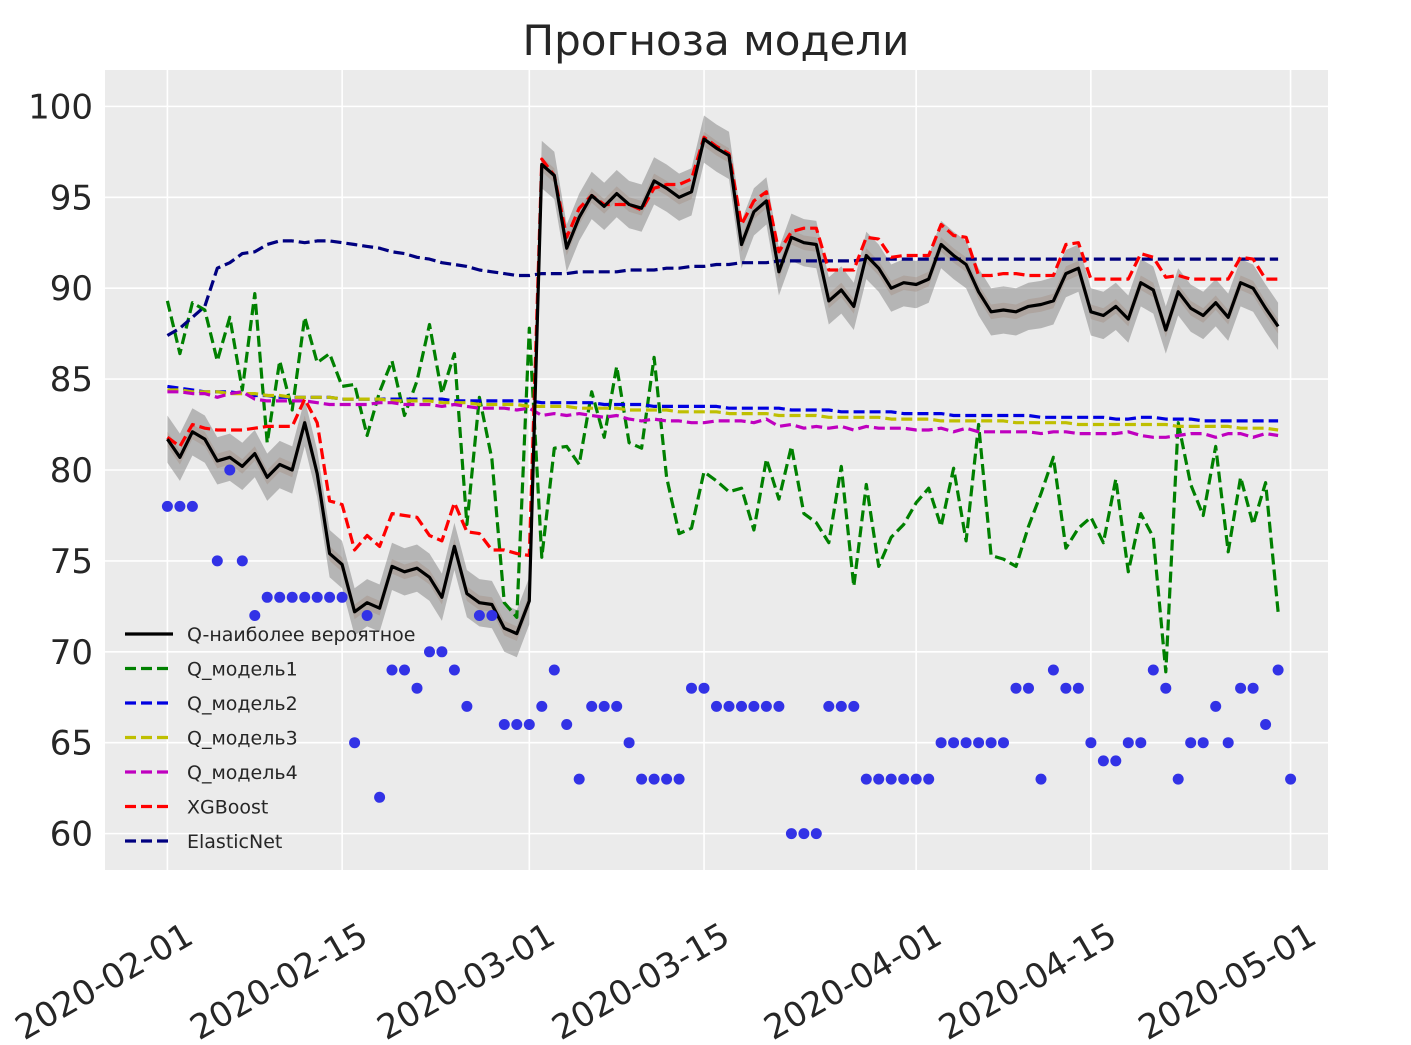 The image size is (1411, 1045). Describe the element at coordinates (71, 835) in the screenshot. I see `y-tick-label: 60` at that location.